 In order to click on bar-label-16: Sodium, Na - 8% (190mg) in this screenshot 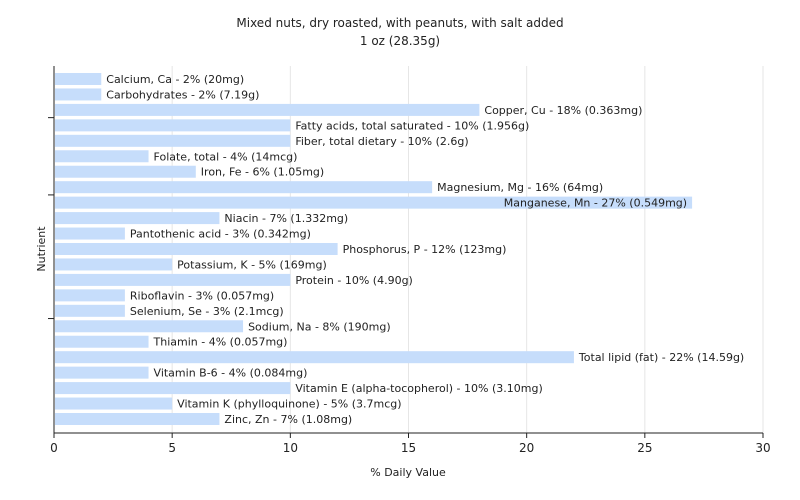, I will do `click(319, 326)`.